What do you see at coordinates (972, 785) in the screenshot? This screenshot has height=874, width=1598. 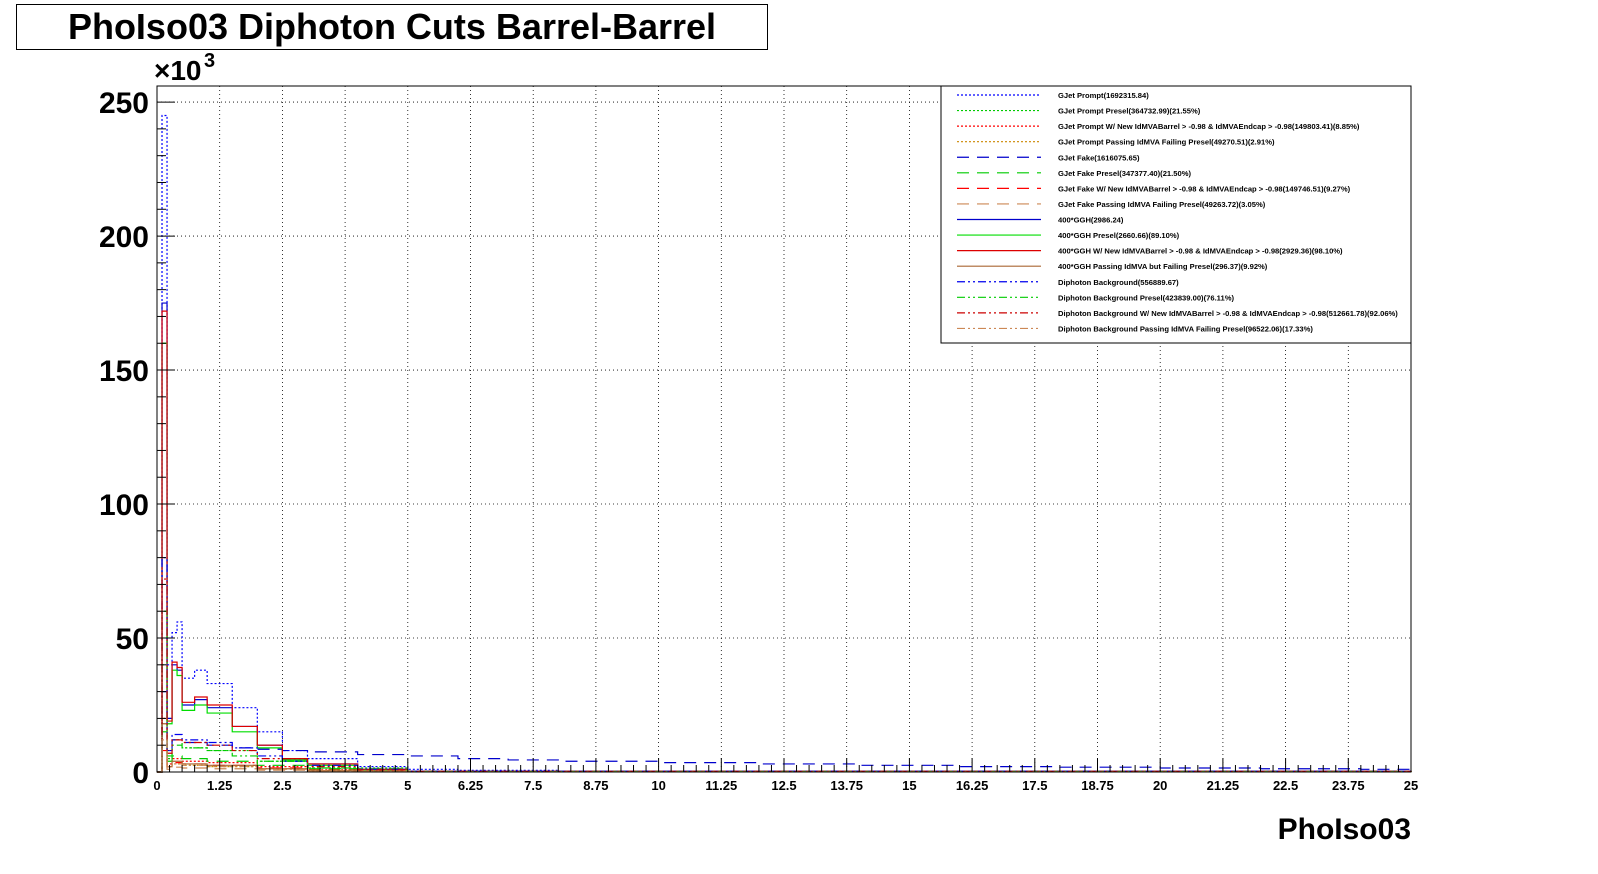 I see `x-tick-label: 16.25` at bounding box center [972, 785].